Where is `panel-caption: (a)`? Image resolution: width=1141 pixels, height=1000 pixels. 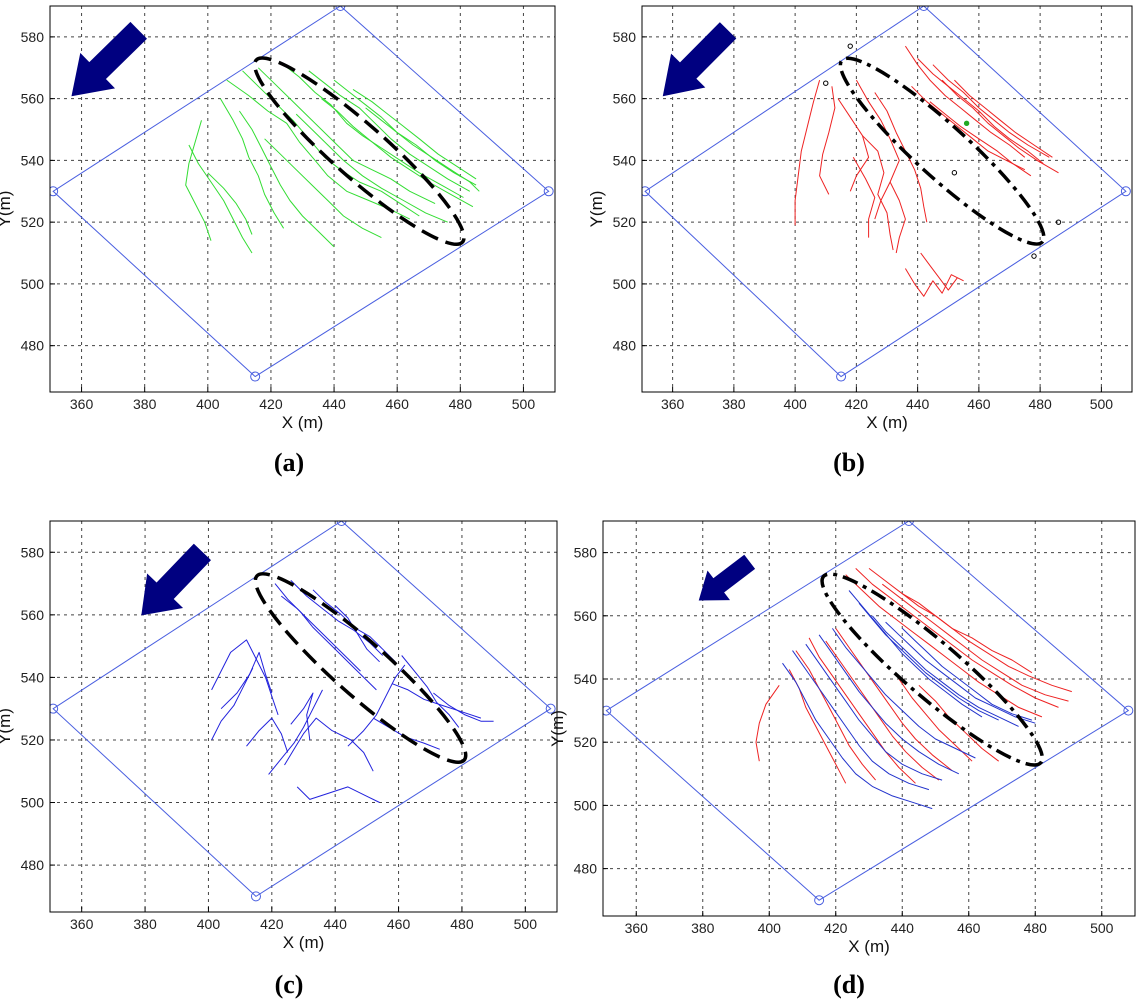
panel-caption: (a) is located at coordinates (289, 462).